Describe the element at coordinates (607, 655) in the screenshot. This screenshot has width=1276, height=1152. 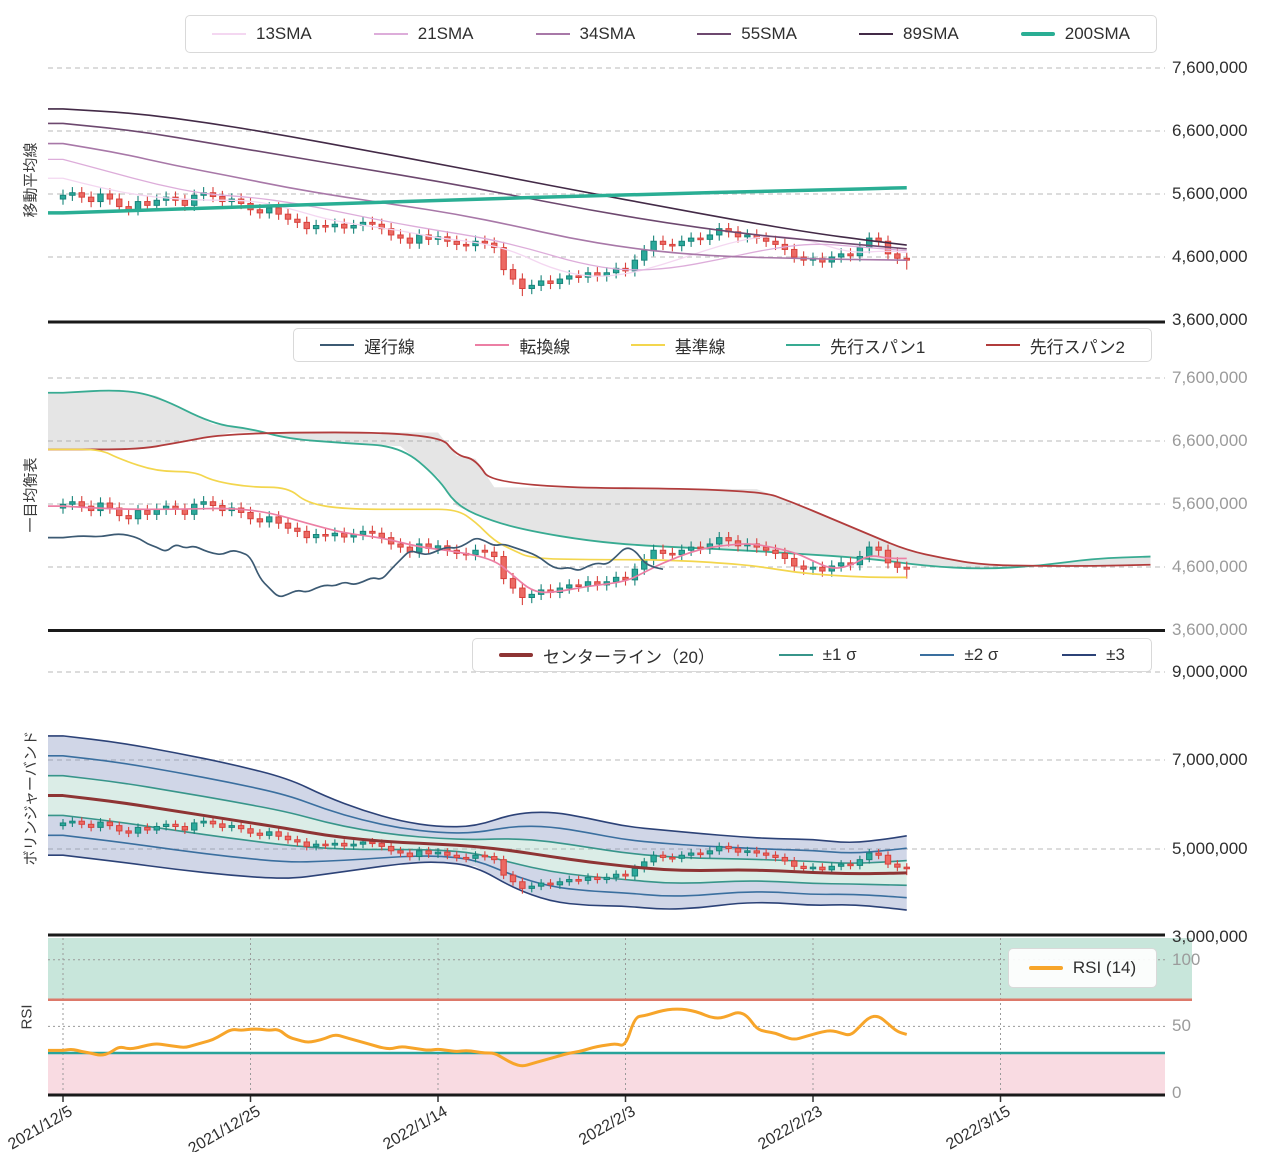
I see `legend-item-centerline: センターライン（20）` at that location.